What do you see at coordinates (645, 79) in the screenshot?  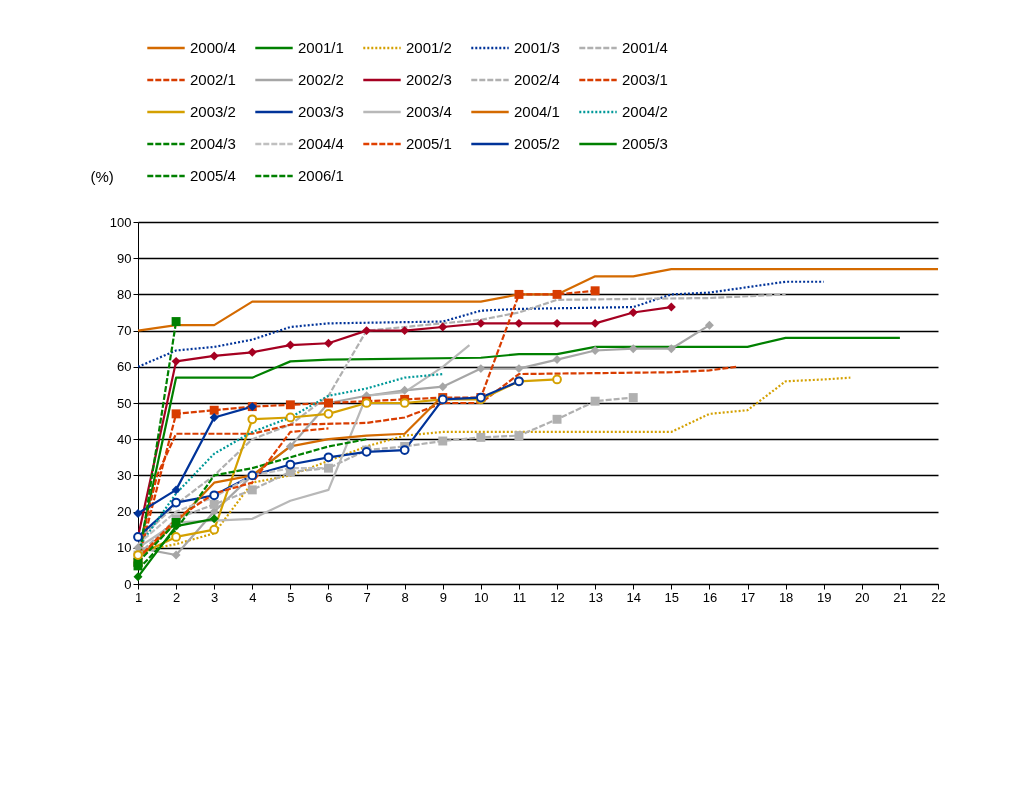 I see `legend-label: 2003/1` at bounding box center [645, 79].